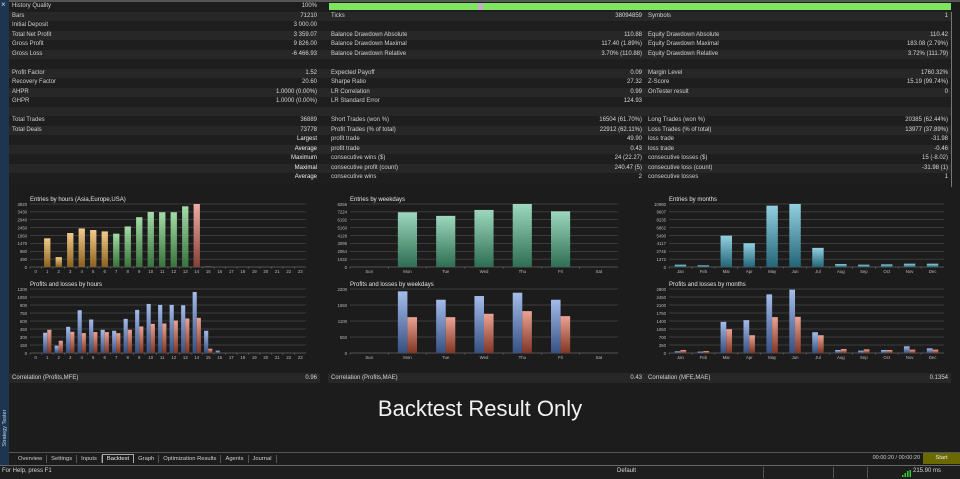 This screenshot has height=479, width=960. What do you see at coordinates (480, 472) in the screenshot?
I see `status-bar: For Help, press F1 Default 215.90 ms` at bounding box center [480, 472].